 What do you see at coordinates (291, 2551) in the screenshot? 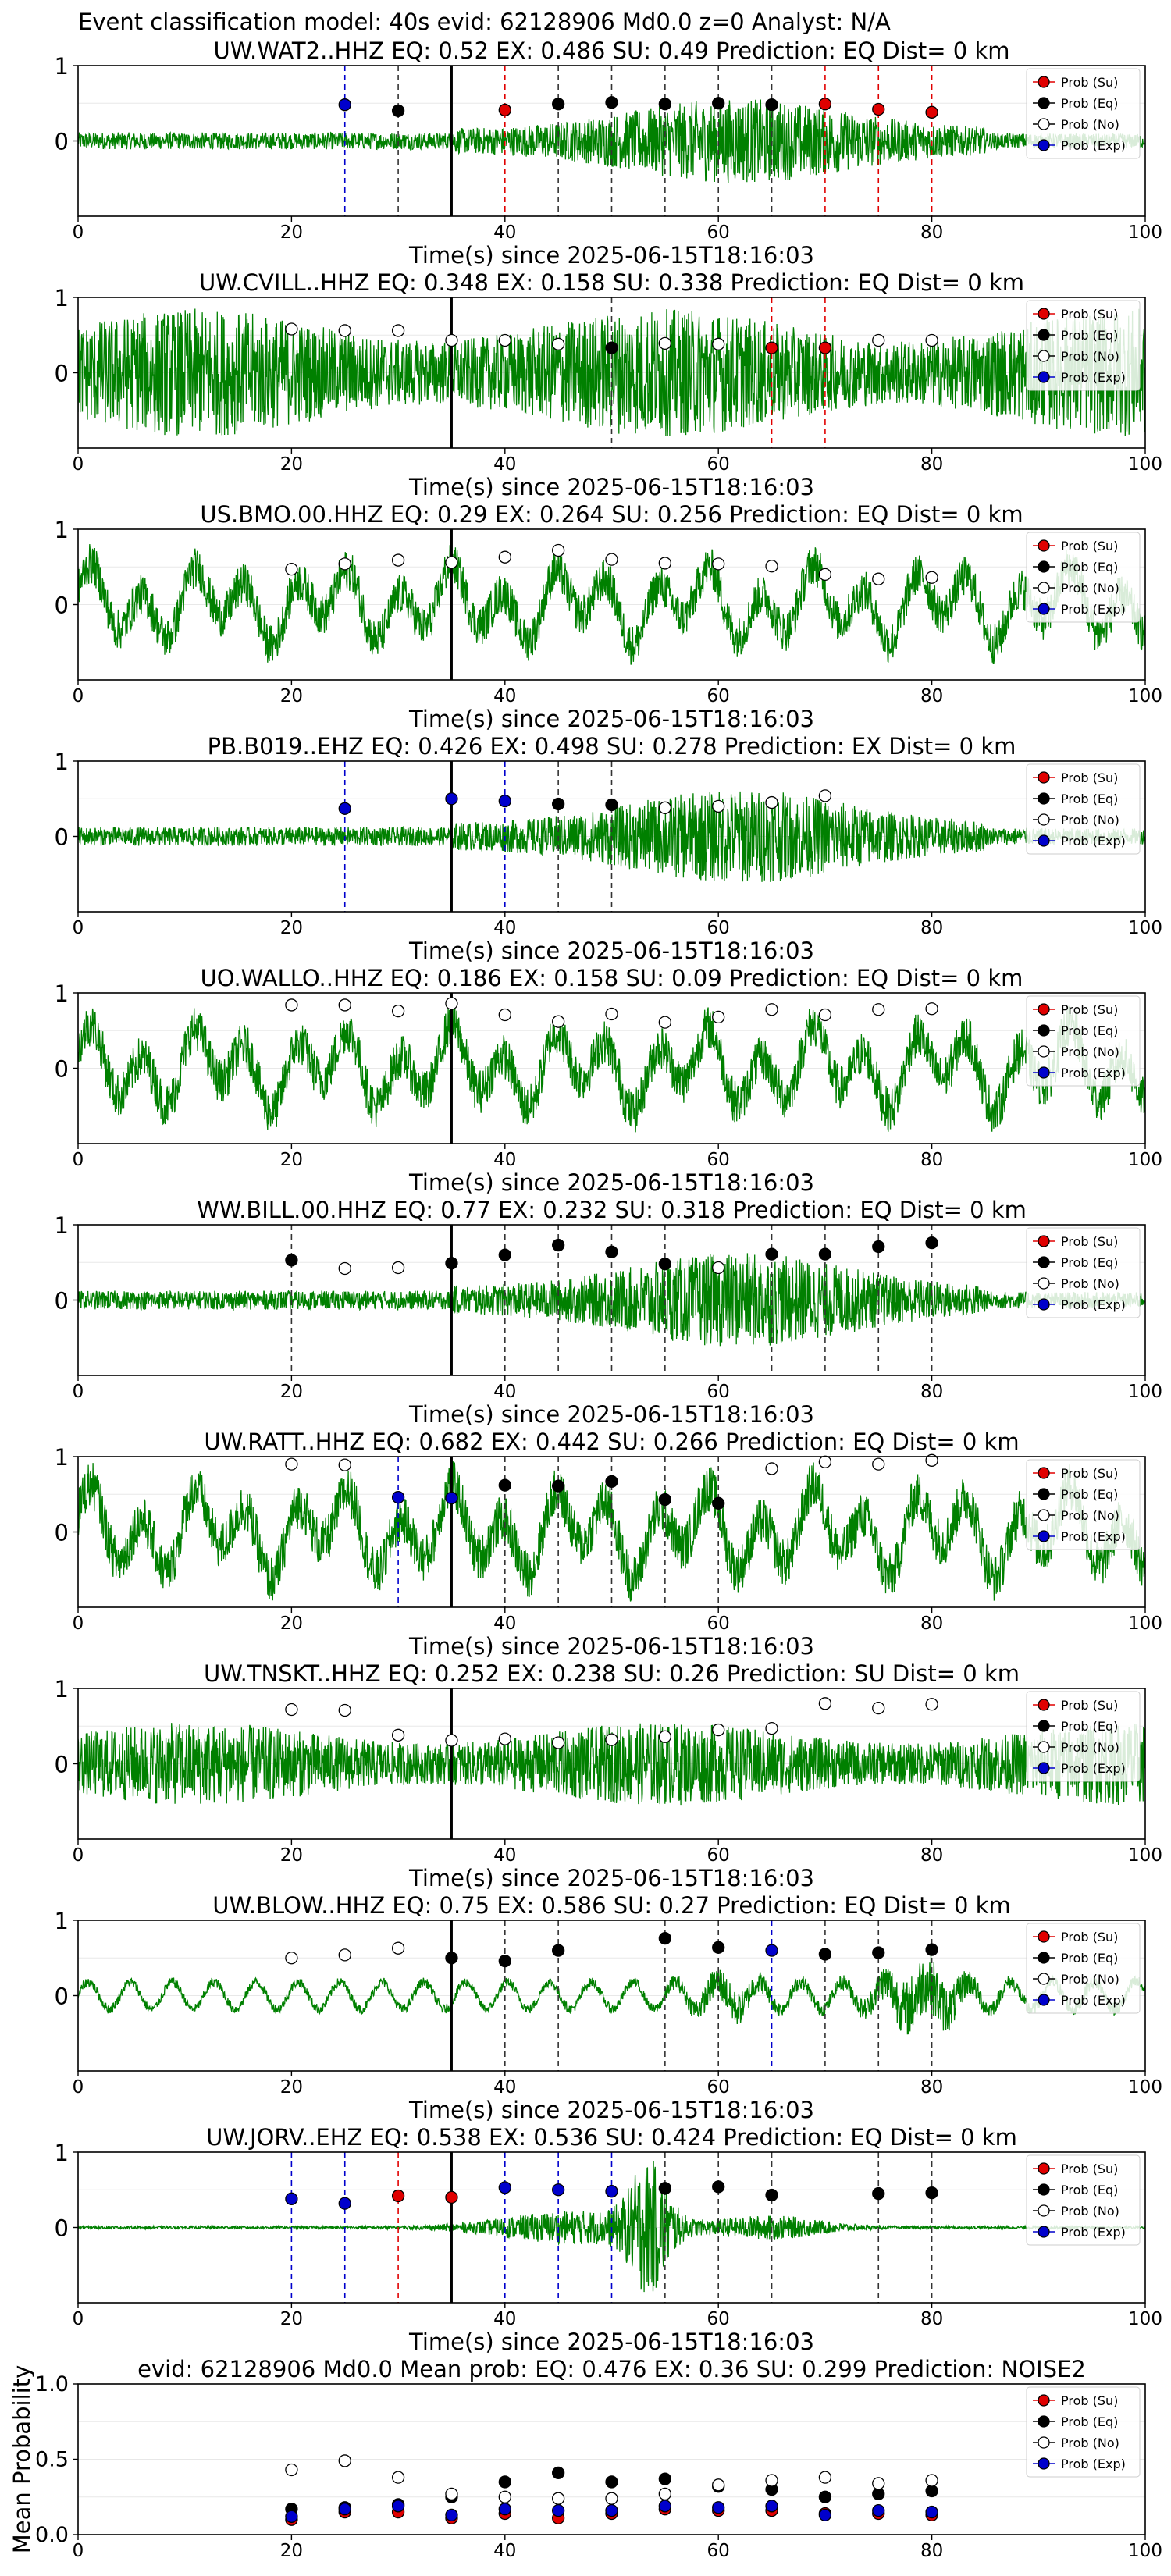
I see `panel-11-xtick-label: 20` at bounding box center [291, 2551].